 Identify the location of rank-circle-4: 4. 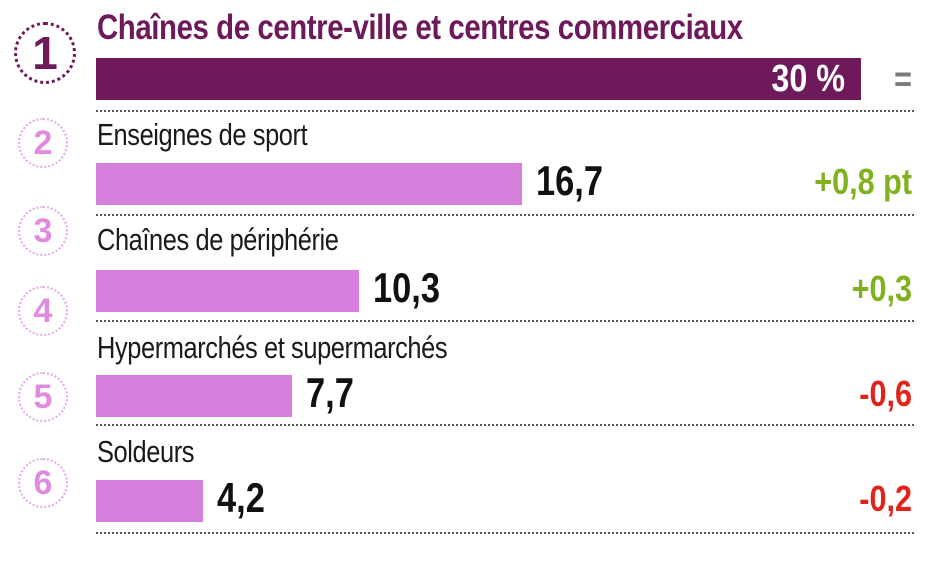
(43, 311).